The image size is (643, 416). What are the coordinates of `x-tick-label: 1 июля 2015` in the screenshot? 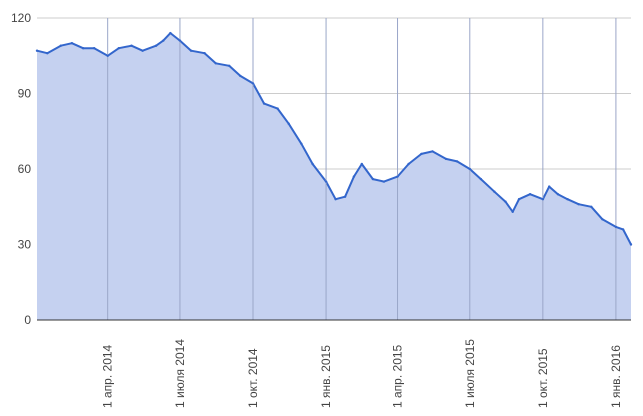 It's located at (470, 373).